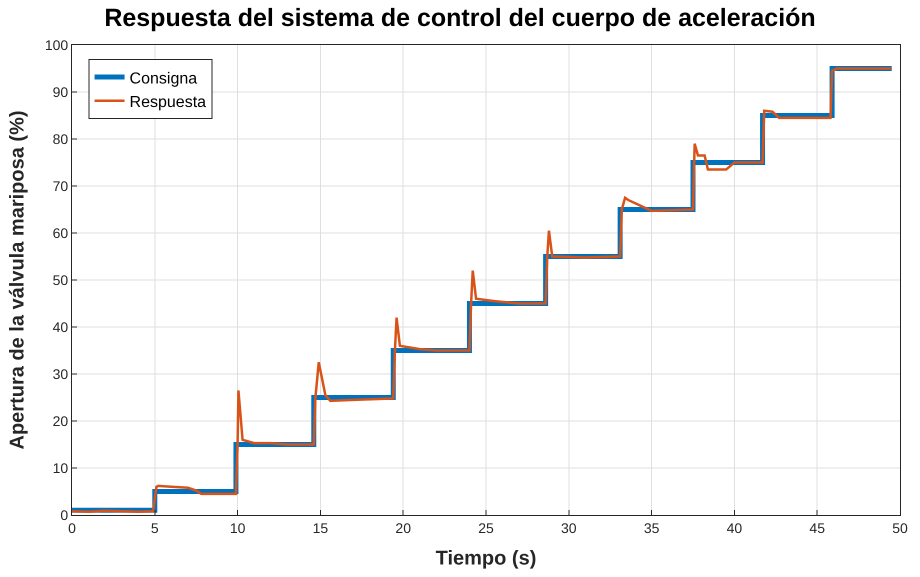  I want to click on y-tick-label: 90, so click(60, 92).